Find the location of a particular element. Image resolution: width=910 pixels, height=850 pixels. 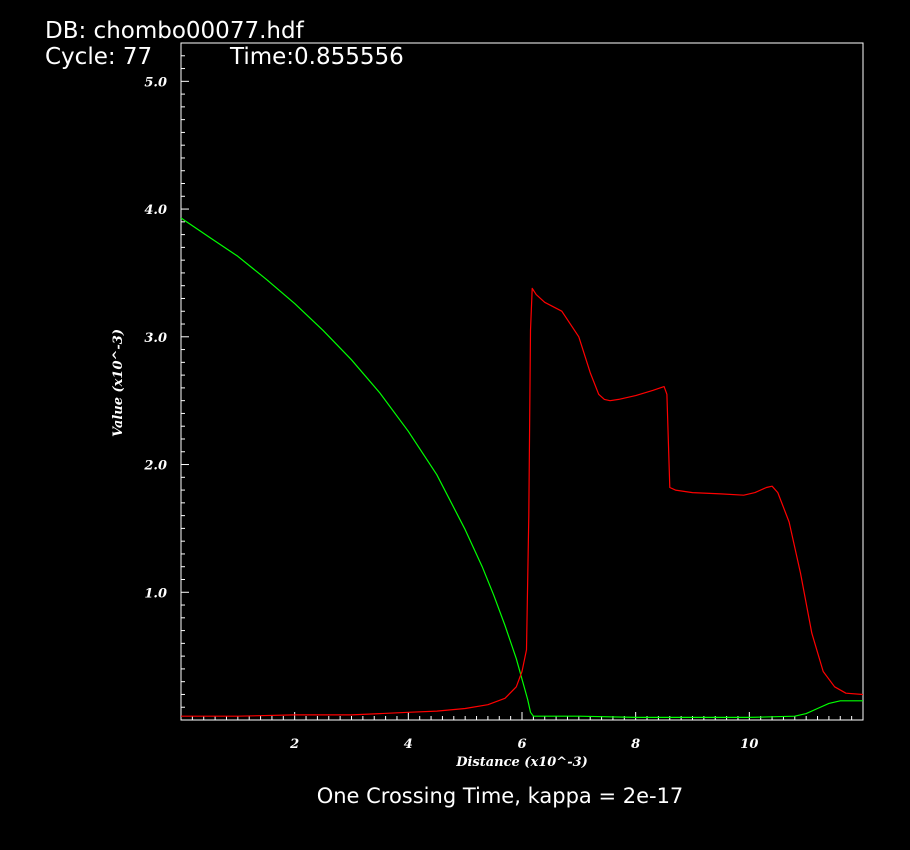

cycle-label: Cycle: 77 is located at coordinates (99, 57).